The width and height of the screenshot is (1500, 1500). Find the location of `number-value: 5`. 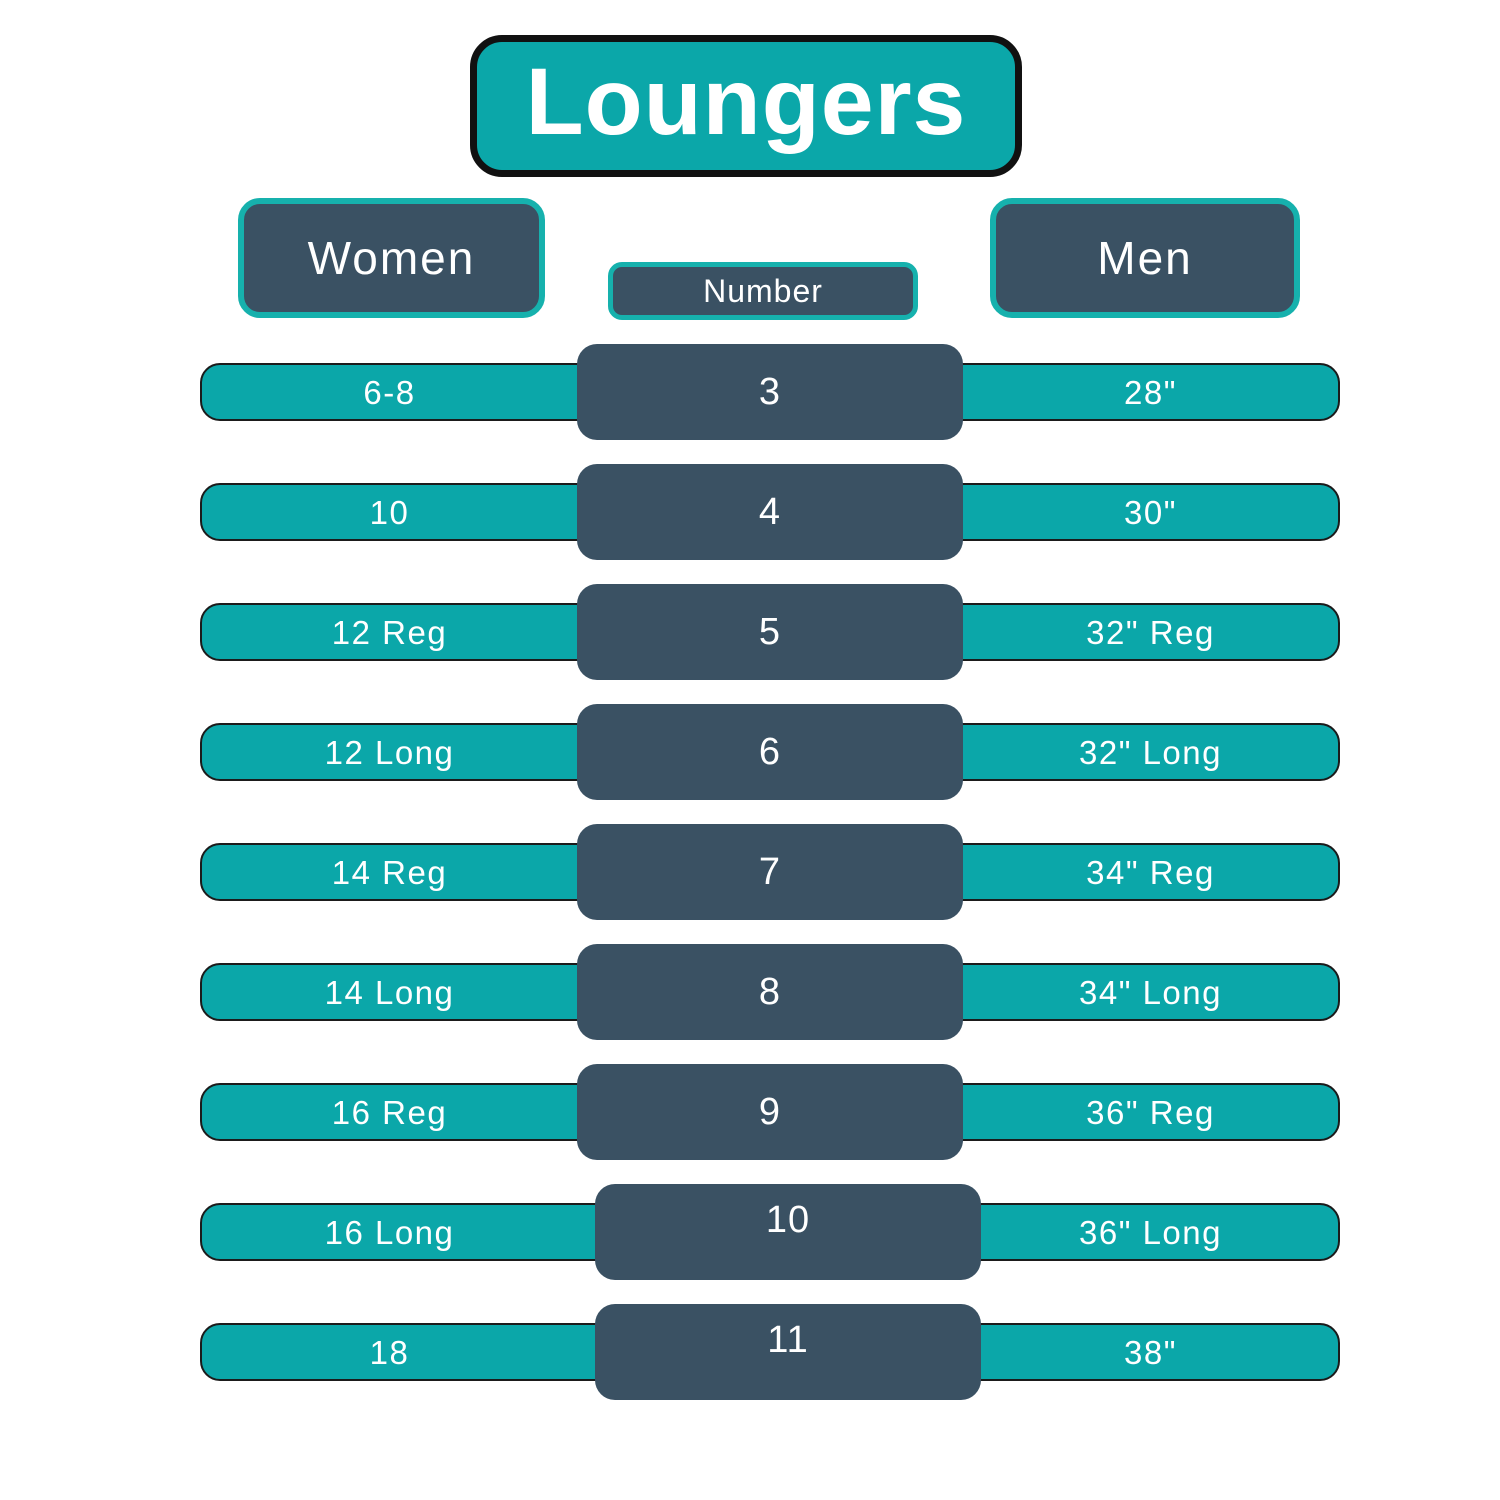

number-value: 5 is located at coordinates (770, 631).